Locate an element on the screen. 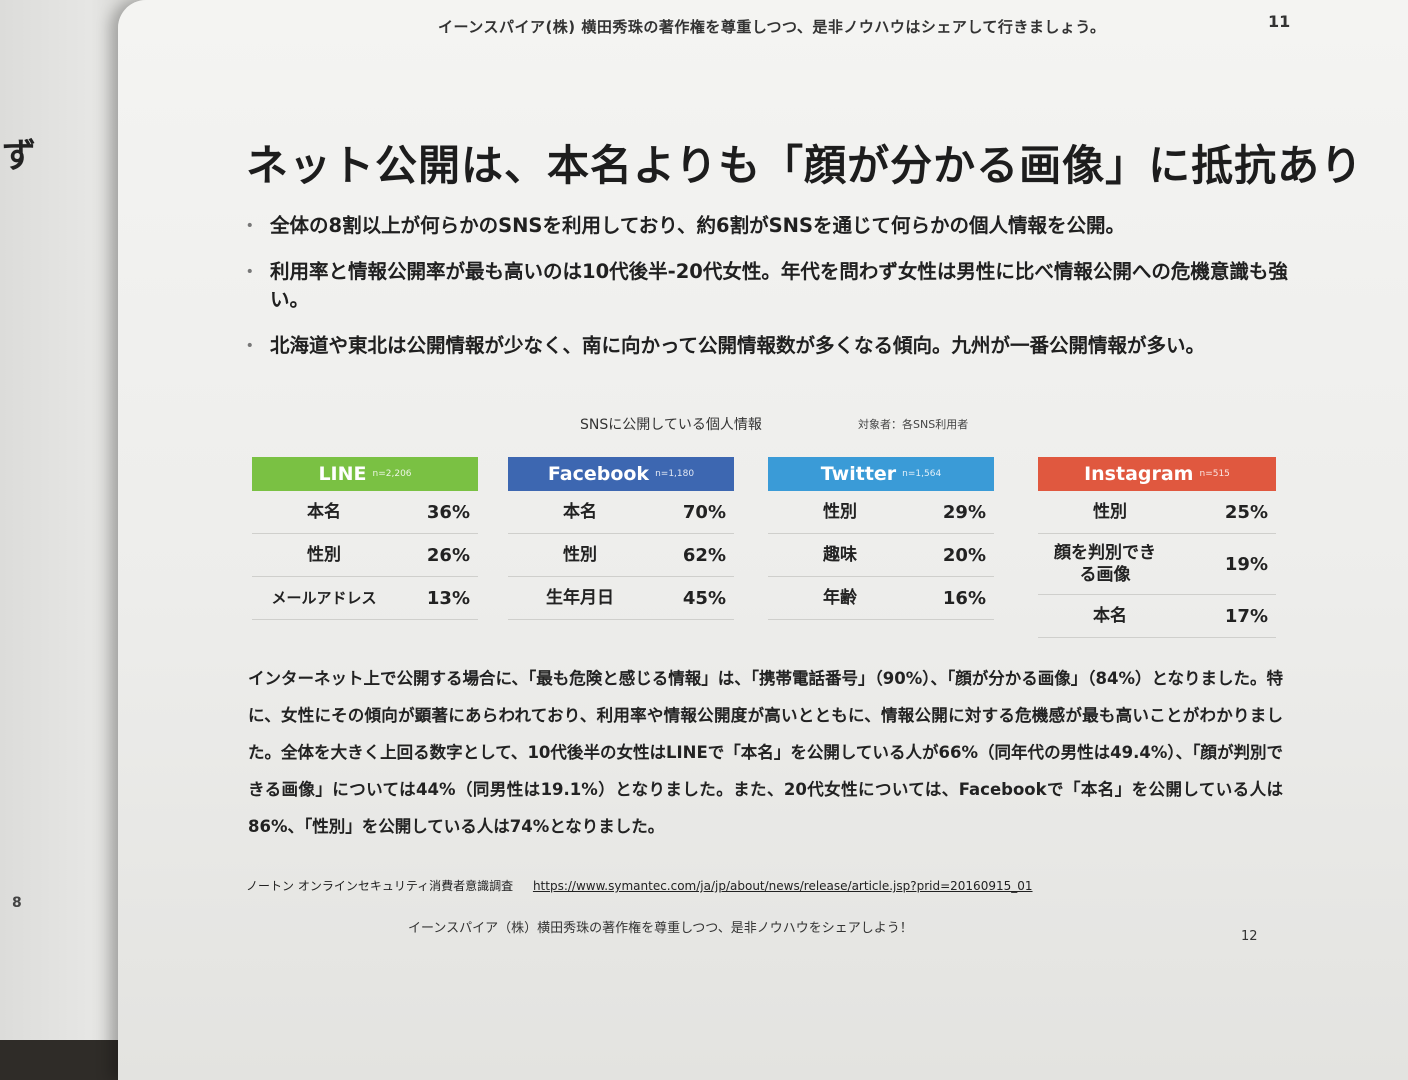  sns-card-header: Facebook n=1,180 is located at coordinates (621, 474).